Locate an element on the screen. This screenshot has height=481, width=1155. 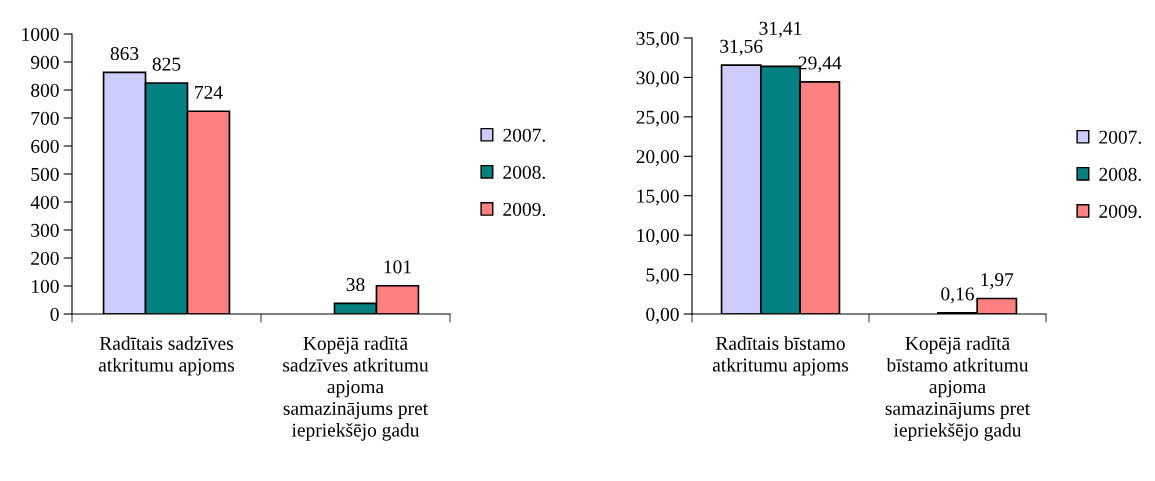
x-tick-label: Kopējā radītā bīstamo atkritumu apjoma samazinājums pret iepriekšējo gadu is located at coordinates (958, 388).